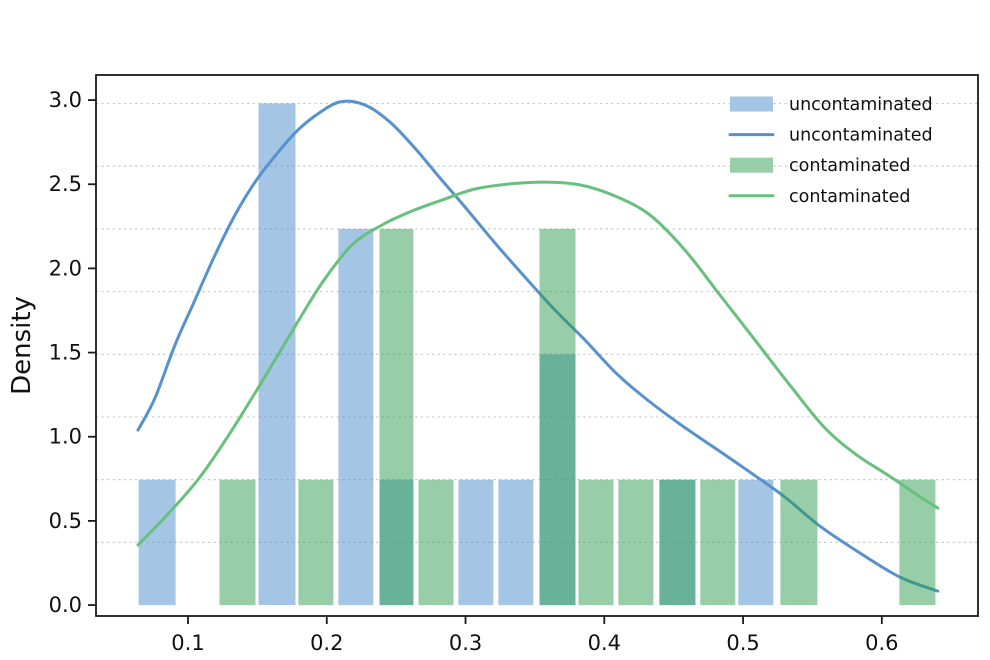 The image size is (990, 660). What do you see at coordinates (22, 345) in the screenshot?
I see `y-axis-label: Density` at bounding box center [22, 345].